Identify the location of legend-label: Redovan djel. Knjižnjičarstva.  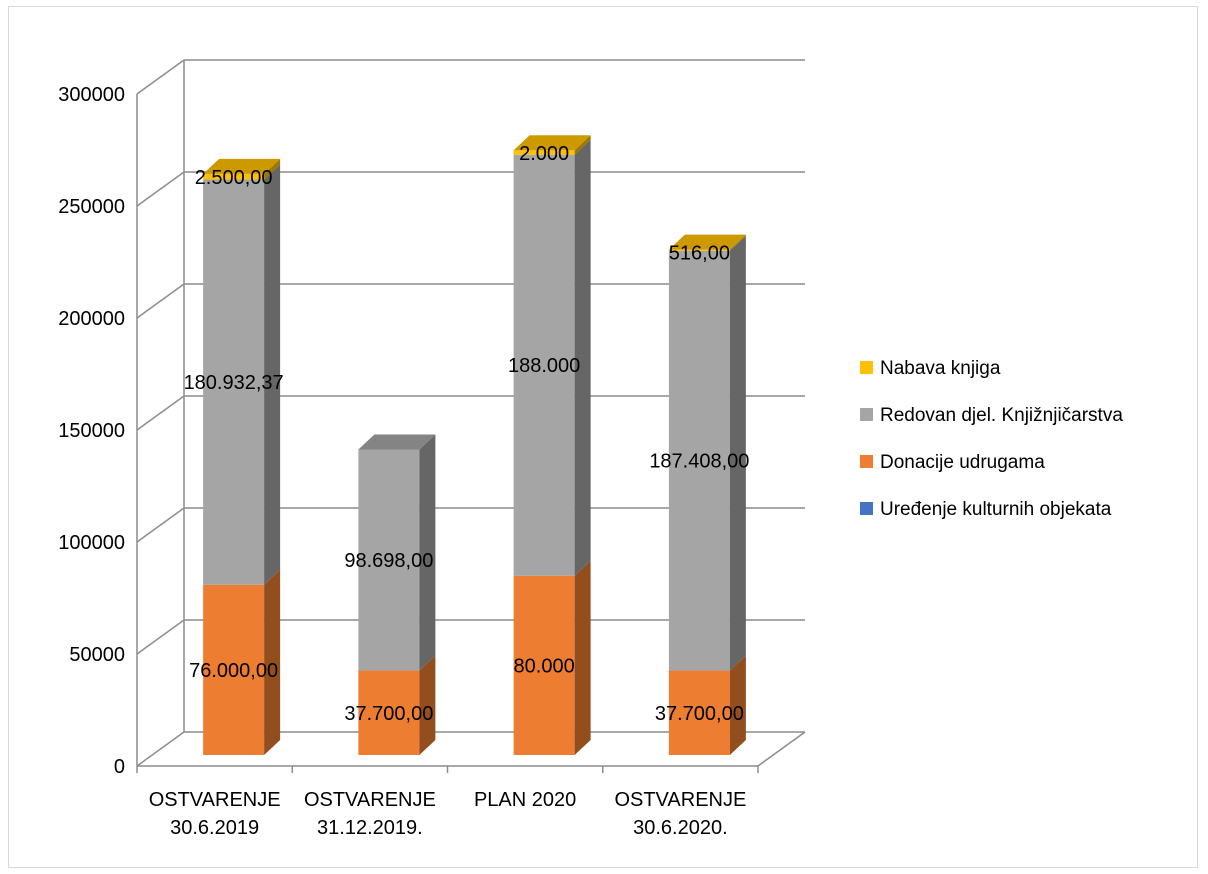
(1001, 415).